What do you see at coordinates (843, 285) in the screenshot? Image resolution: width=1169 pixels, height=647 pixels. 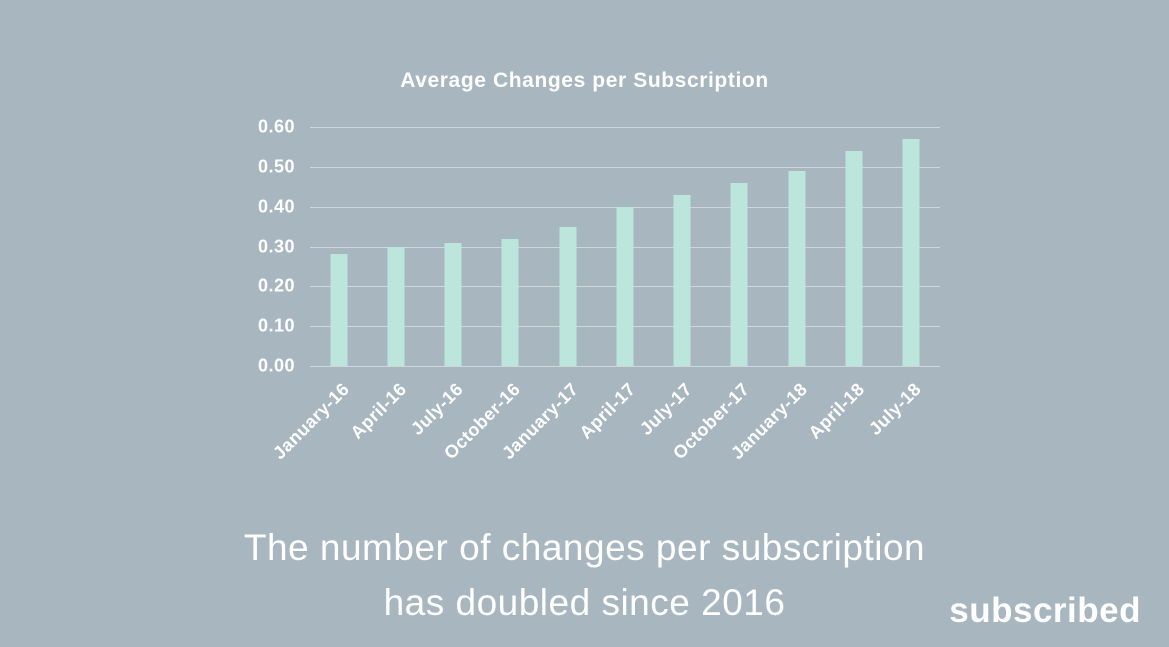 I see `bar-slot: April-18` at bounding box center [843, 285].